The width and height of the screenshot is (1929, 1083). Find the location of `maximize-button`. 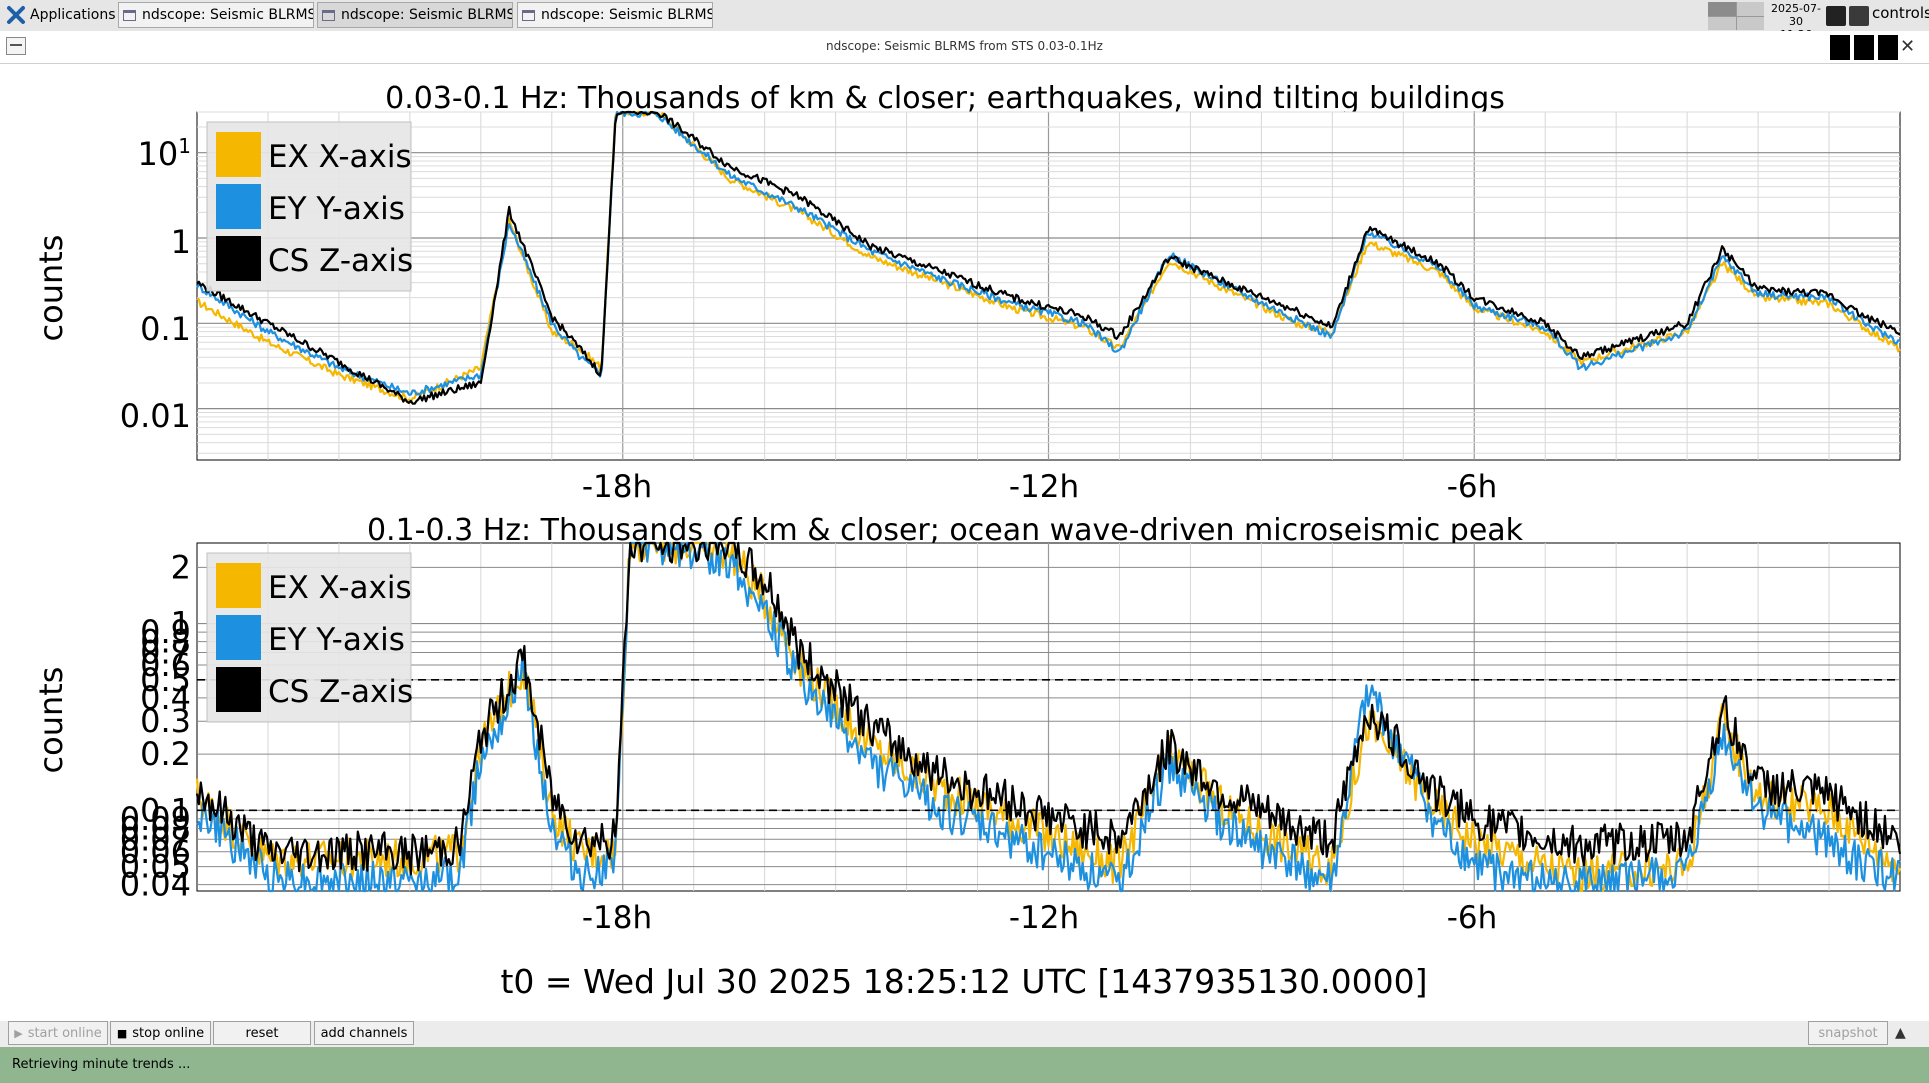

maximize-button is located at coordinates (1864, 47).